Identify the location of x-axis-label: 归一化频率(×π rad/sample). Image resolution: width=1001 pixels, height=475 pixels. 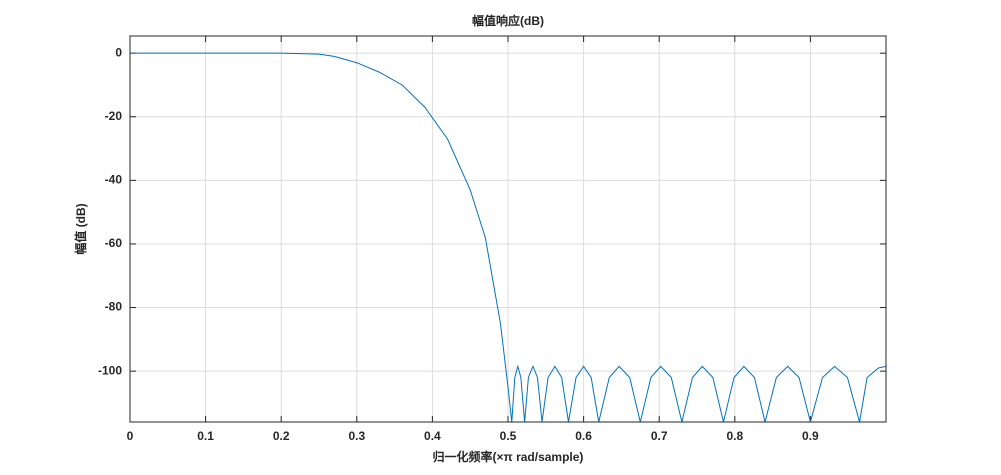
(508, 456).